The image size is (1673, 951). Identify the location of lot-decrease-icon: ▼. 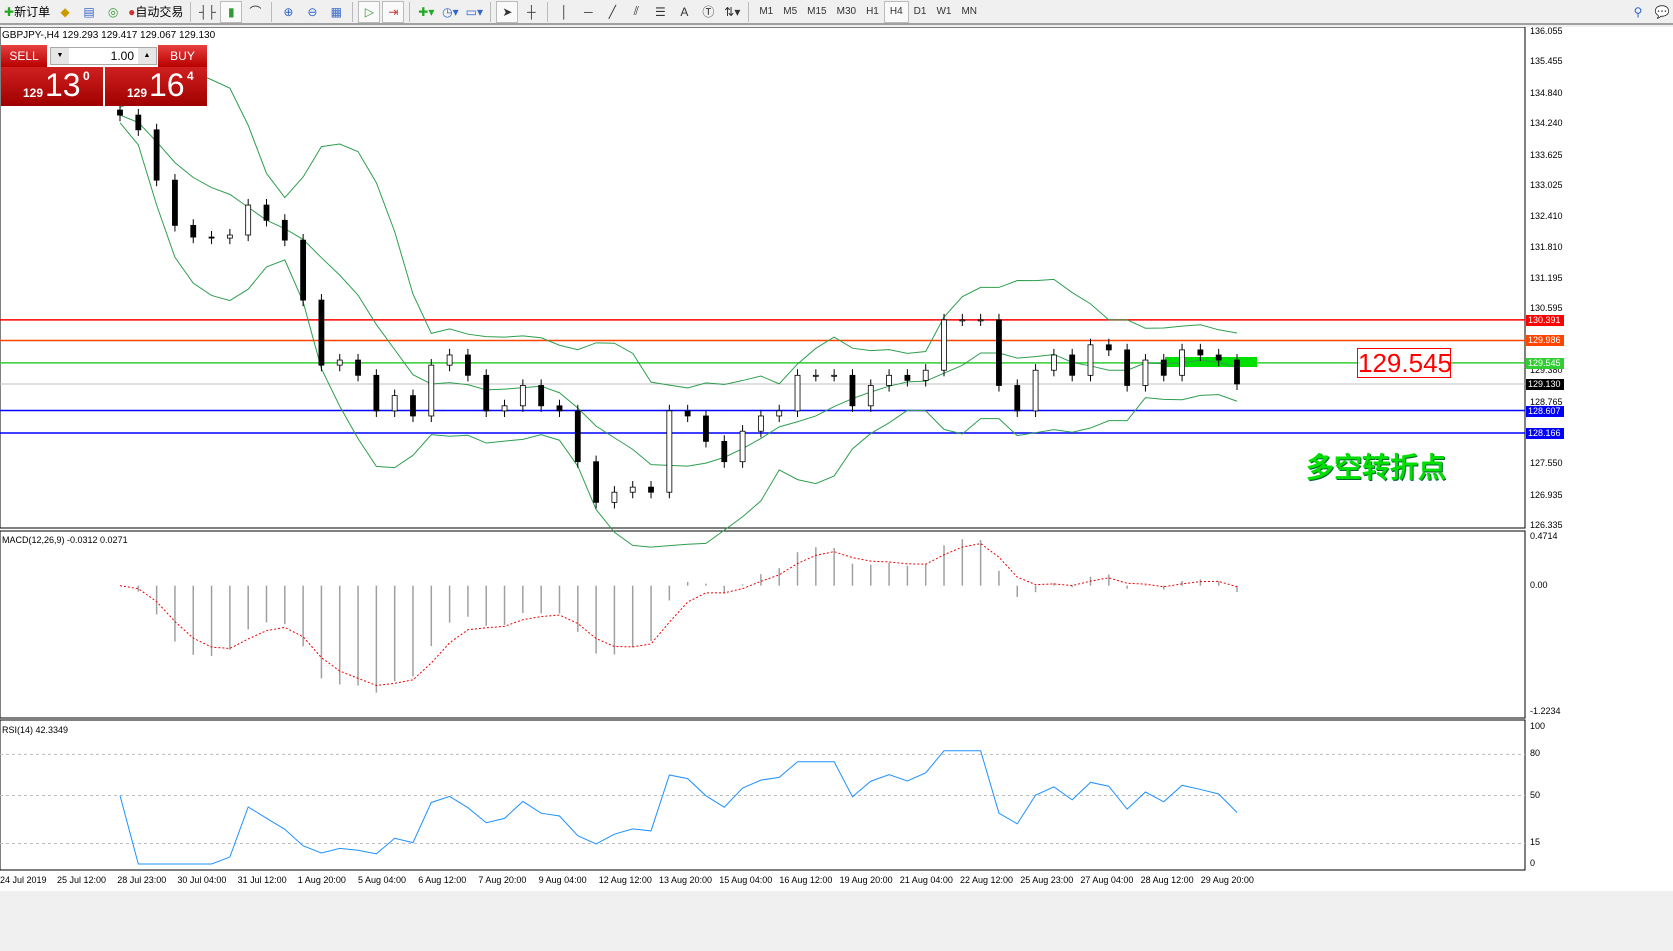
(60, 56).